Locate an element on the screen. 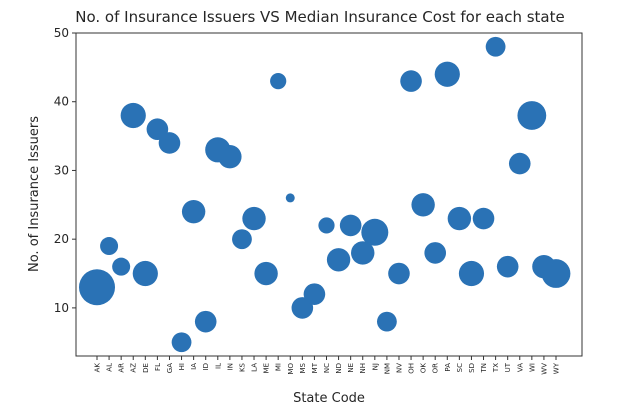 The width and height of the screenshot is (633, 415). x-tick-label: KS is located at coordinates (242, 367).